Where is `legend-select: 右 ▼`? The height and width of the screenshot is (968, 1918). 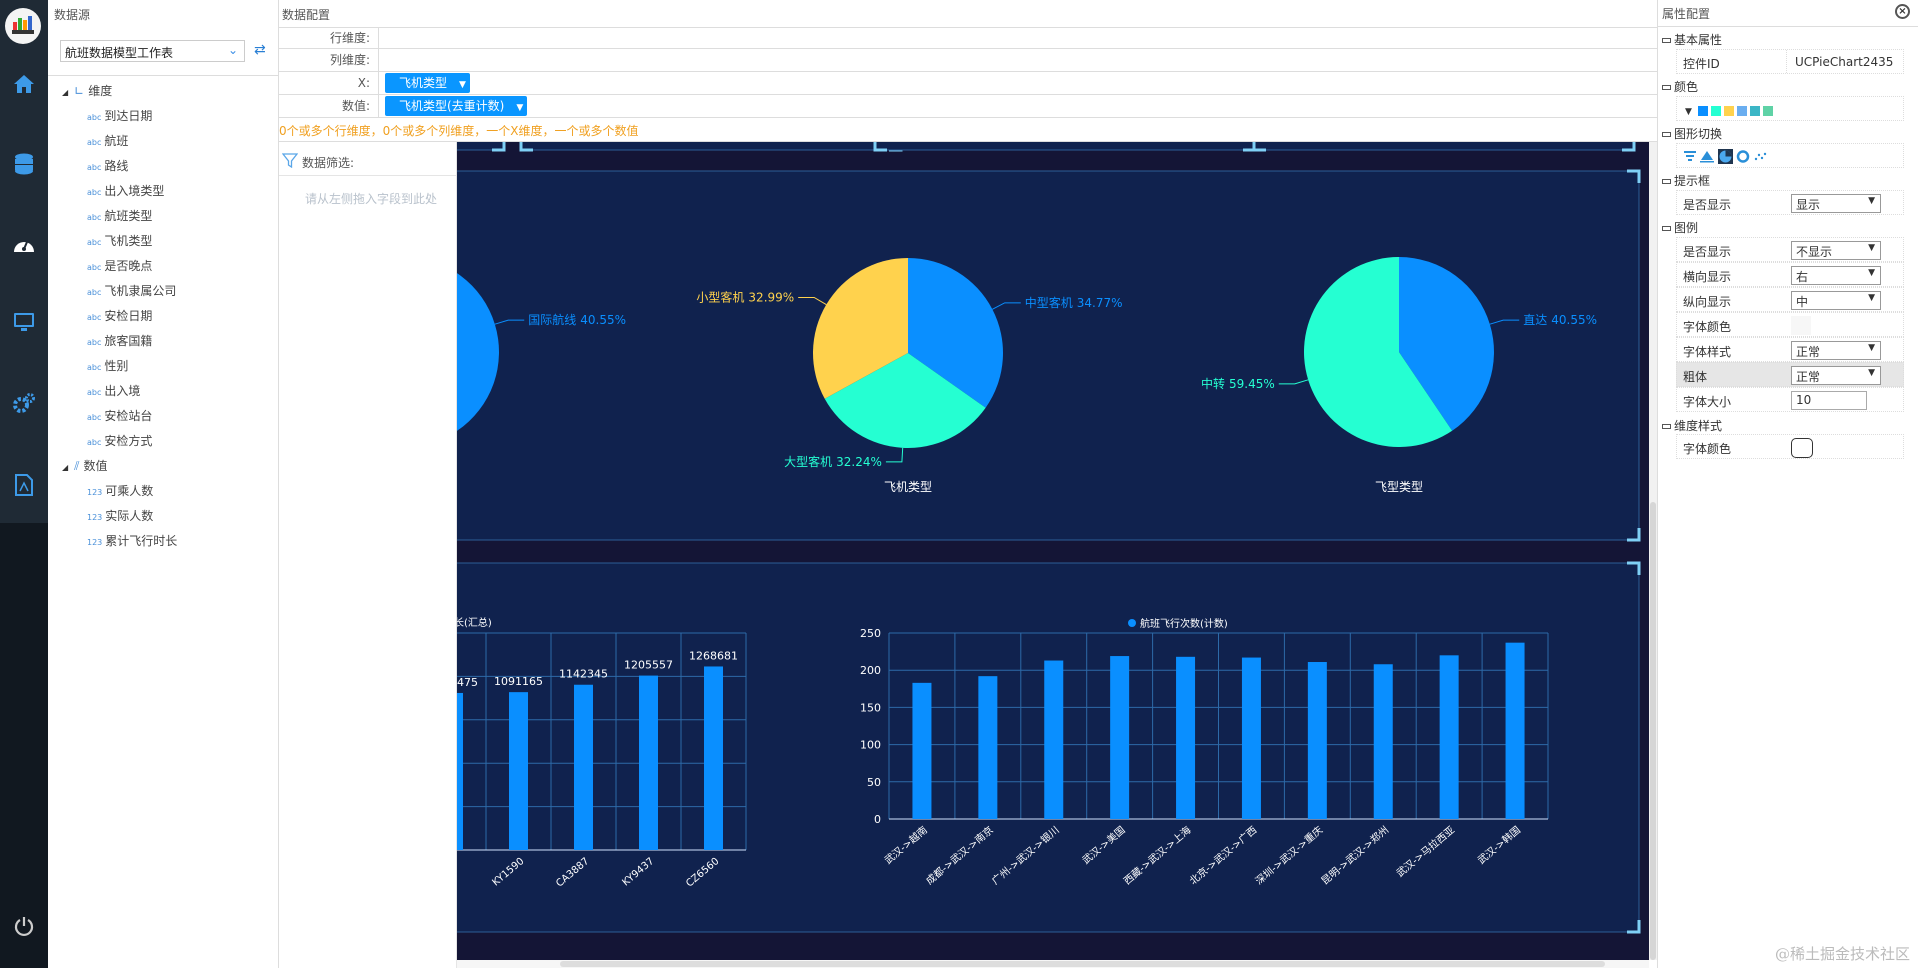
legend-select: 右 ▼ is located at coordinates (1836, 275).